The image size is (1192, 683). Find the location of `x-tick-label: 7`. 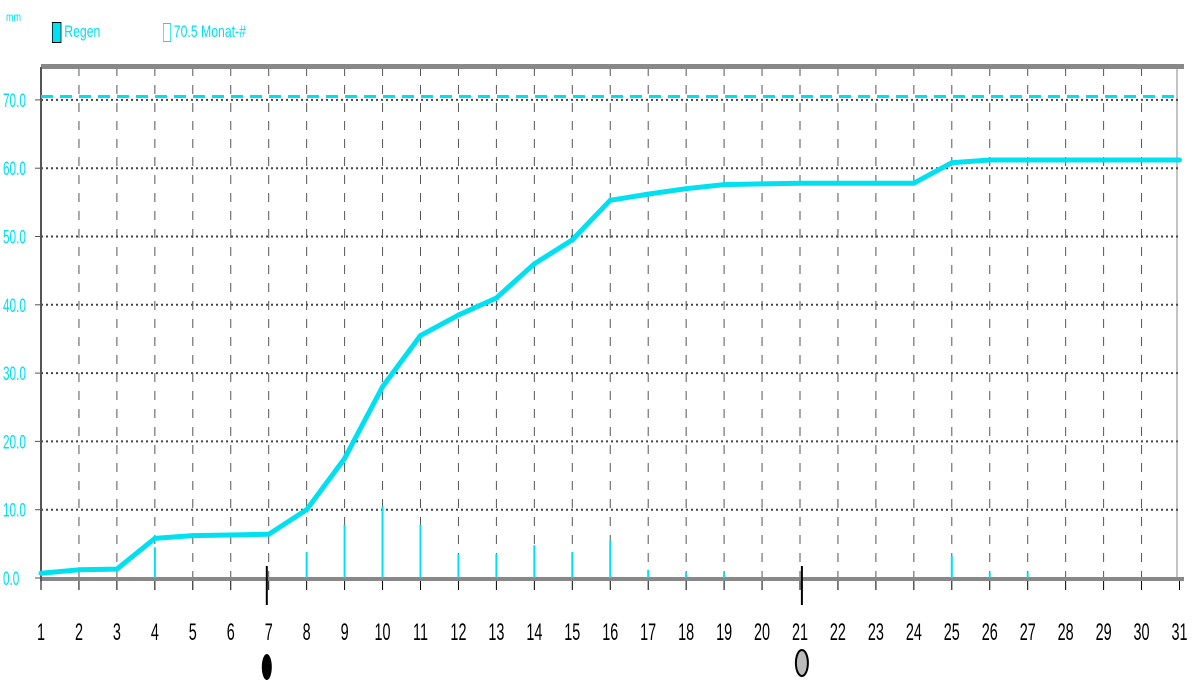

x-tick-label: 7 is located at coordinates (269, 632).